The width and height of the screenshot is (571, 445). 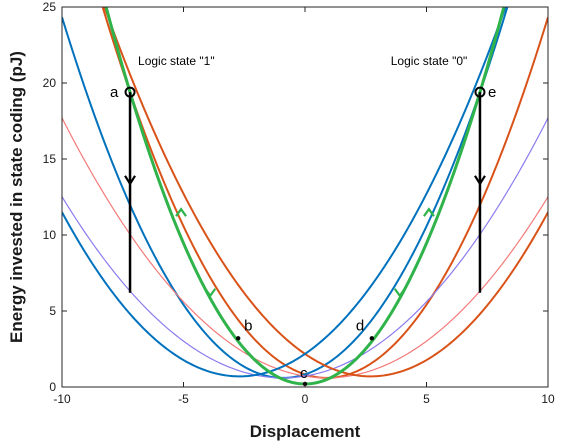 What do you see at coordinates (50, 83) in the screenshot?
I see `y-tick-label: 20` at bounding box center [50, 83].